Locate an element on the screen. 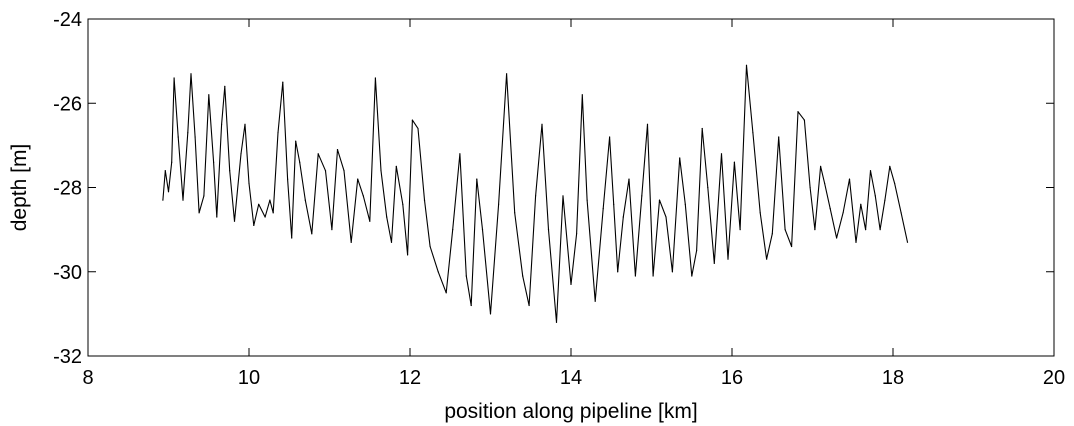 Image resolution: width=1074 pixels, height=426 pixels. y-tick-label: -32 is located at coordinates (67, 357).